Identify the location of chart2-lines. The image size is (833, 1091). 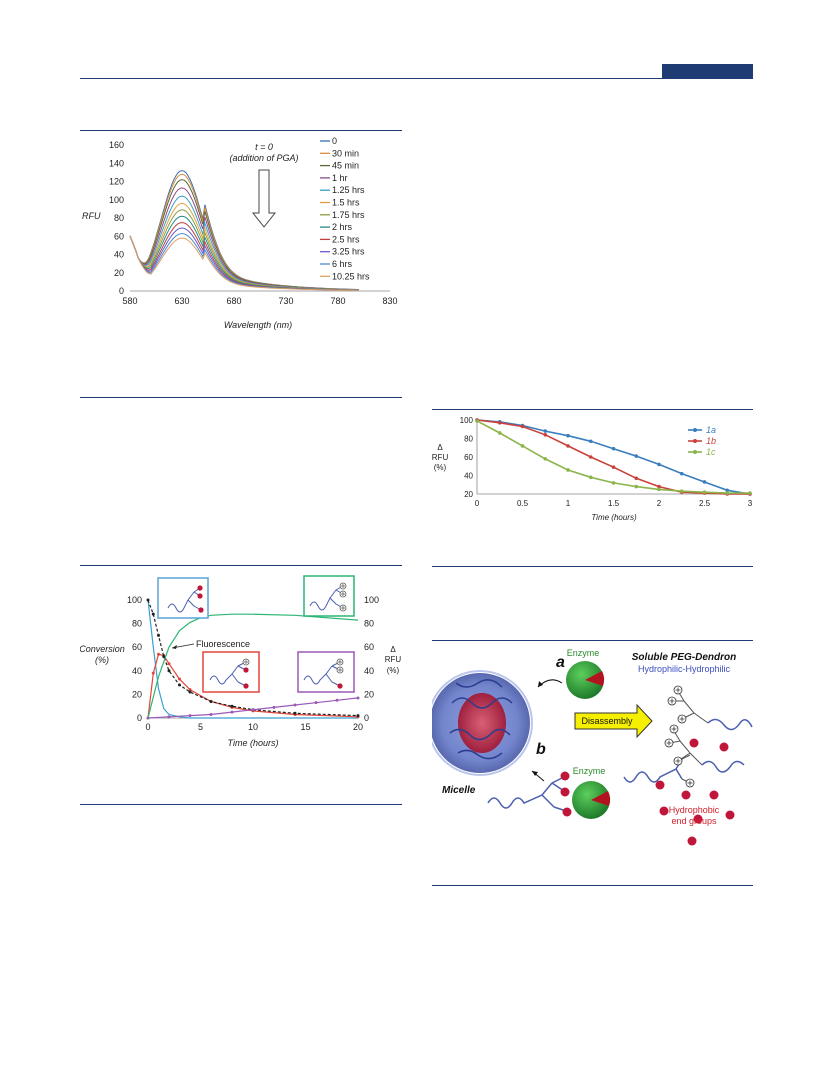
(613, 457).